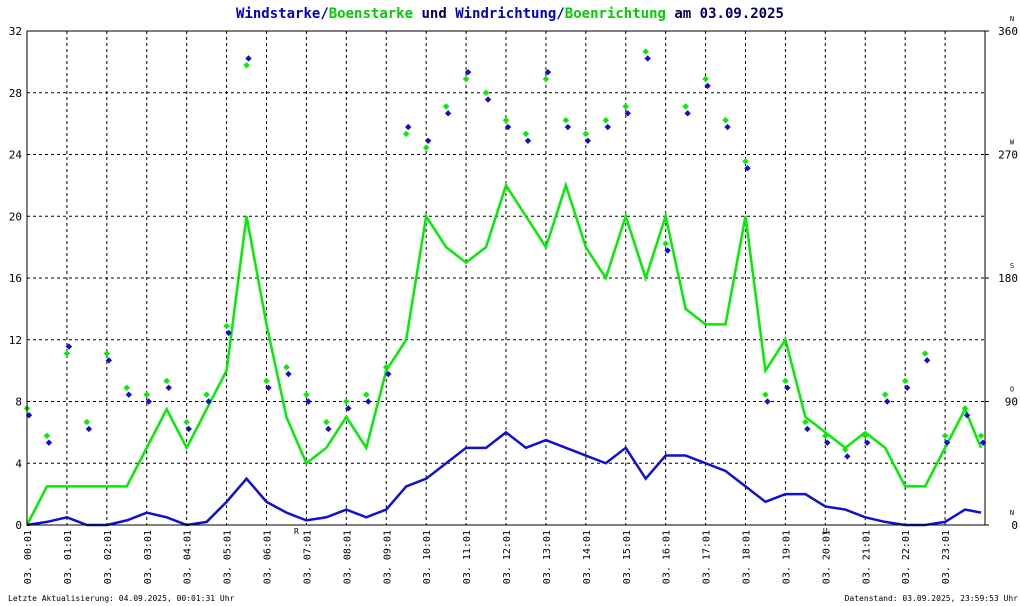 This screenshot has height=606, width=1020. Describe the element at coordinates (307, 557) in the screenshot. I see `x-tick-label: 03. 07:01` at that location.